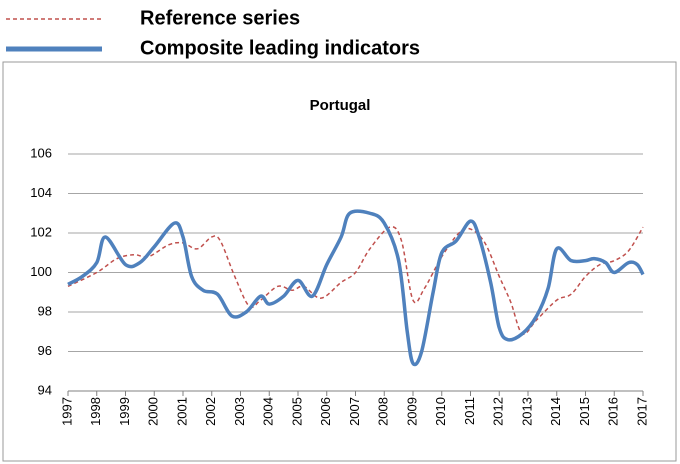  What do you see at coordinates (41, 152) in the screenshot?
I see `y-tick-label: 106` at bounding box center [41, 152].